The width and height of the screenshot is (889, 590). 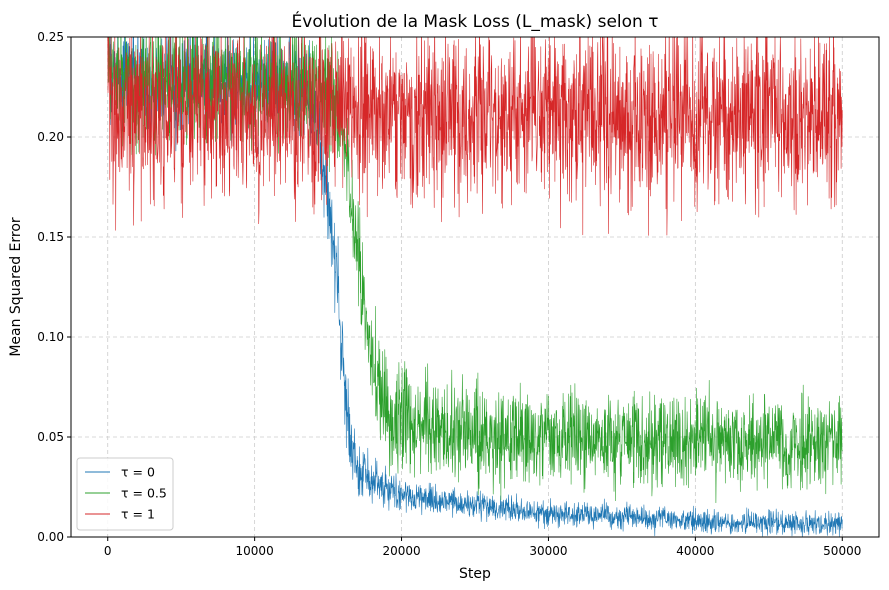 I want to click on y-tick-label: 0.05, so click(x=50, y=437).